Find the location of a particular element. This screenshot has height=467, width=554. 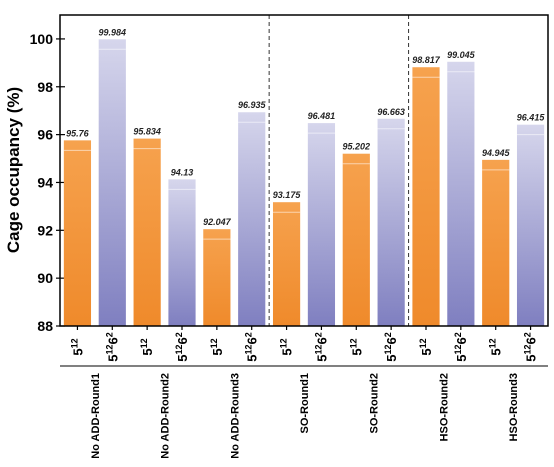

data-label: 96.415 is located at coordinates (531, 118).